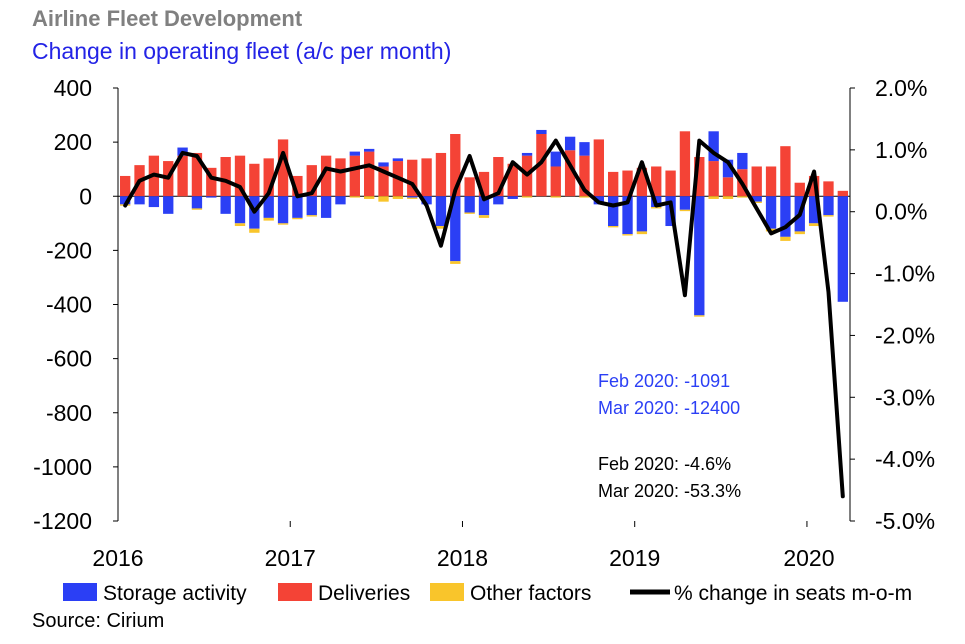 The width and height of the screenshot is (965, 644). Describe the element at coordinates (80, 592) in the screenshot. I see `legend-swatch` at that location.